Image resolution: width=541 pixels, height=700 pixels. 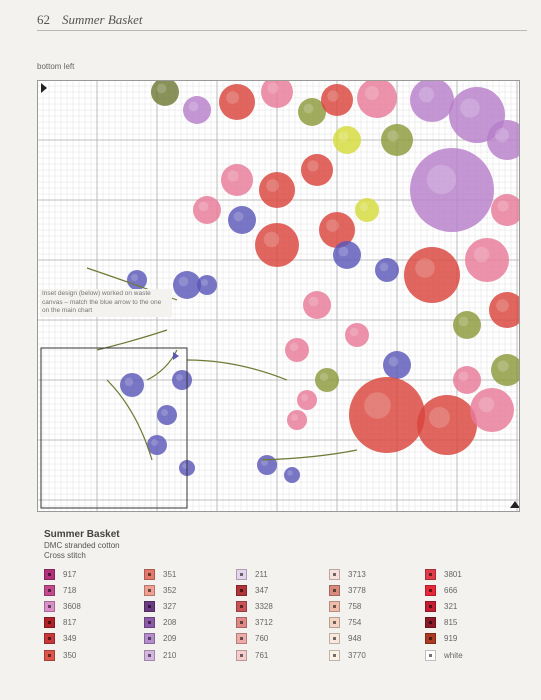 I want to click on thread-code: 327, so click(x=170, y=606).